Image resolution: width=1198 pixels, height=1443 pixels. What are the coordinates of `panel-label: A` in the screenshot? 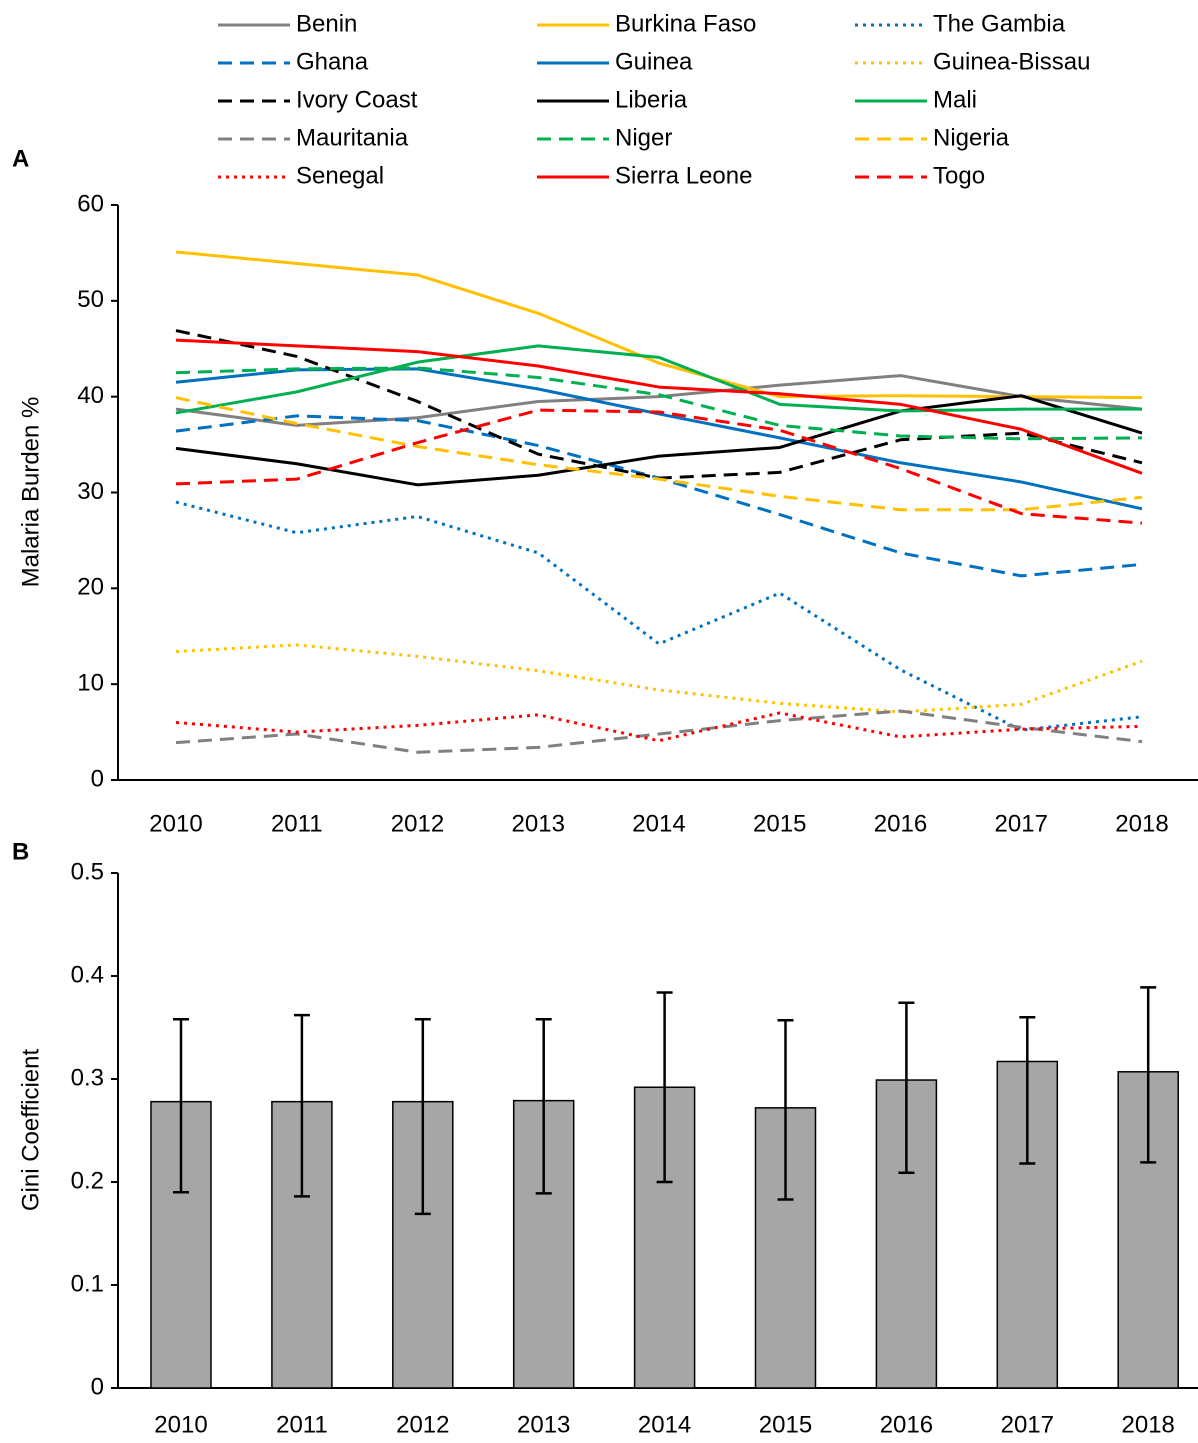 It's located at (20, 158).